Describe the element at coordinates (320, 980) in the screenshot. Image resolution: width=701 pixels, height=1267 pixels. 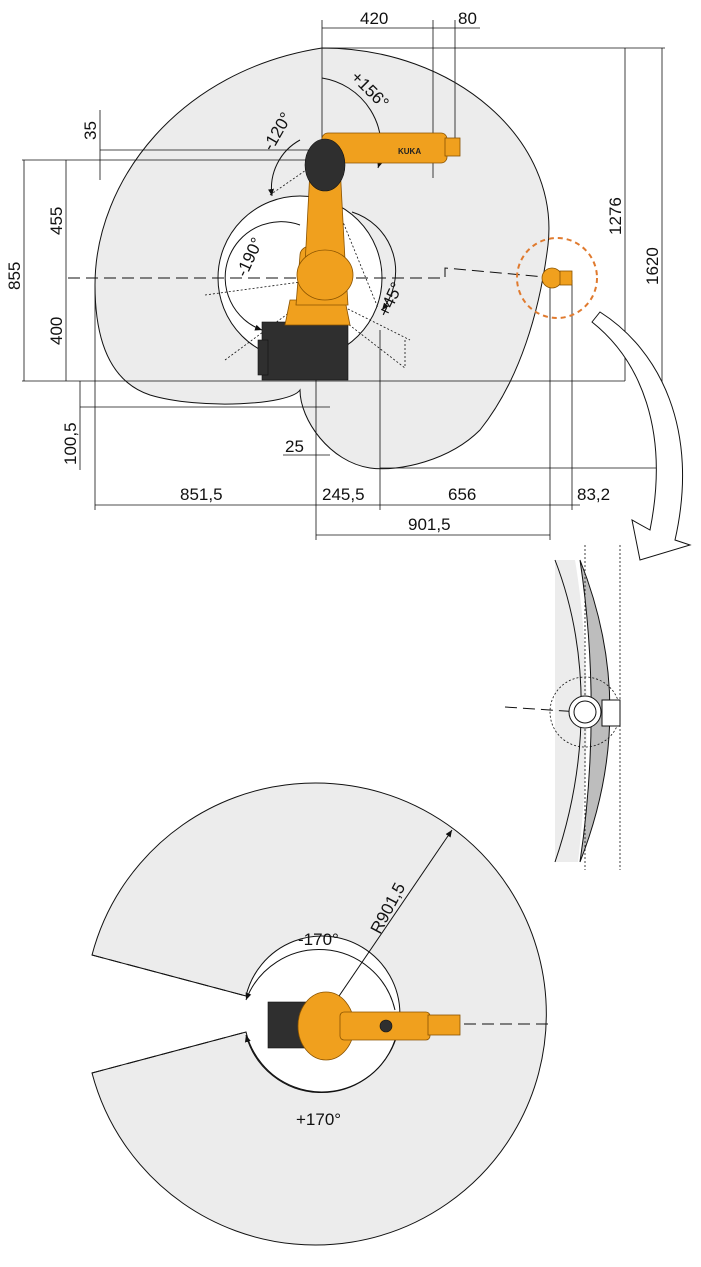
I see `a1-arc-minus170` at that location.